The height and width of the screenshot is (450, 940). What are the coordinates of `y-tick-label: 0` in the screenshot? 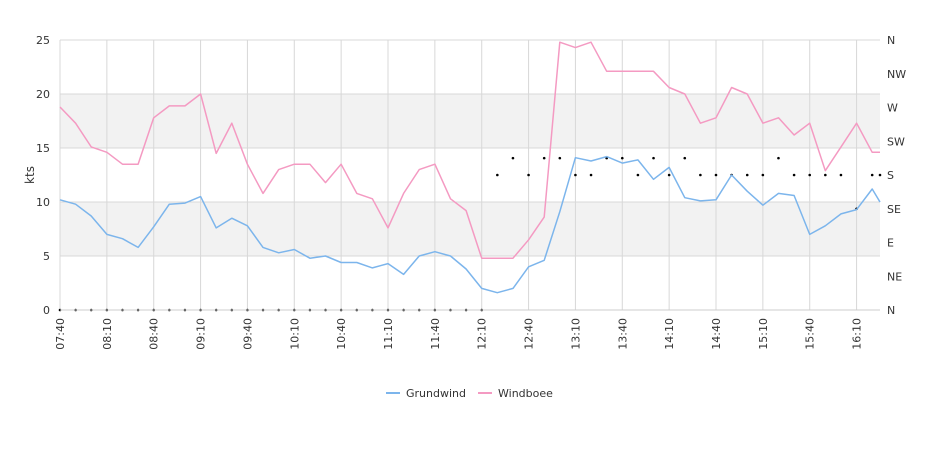 It's located at (46, 310).